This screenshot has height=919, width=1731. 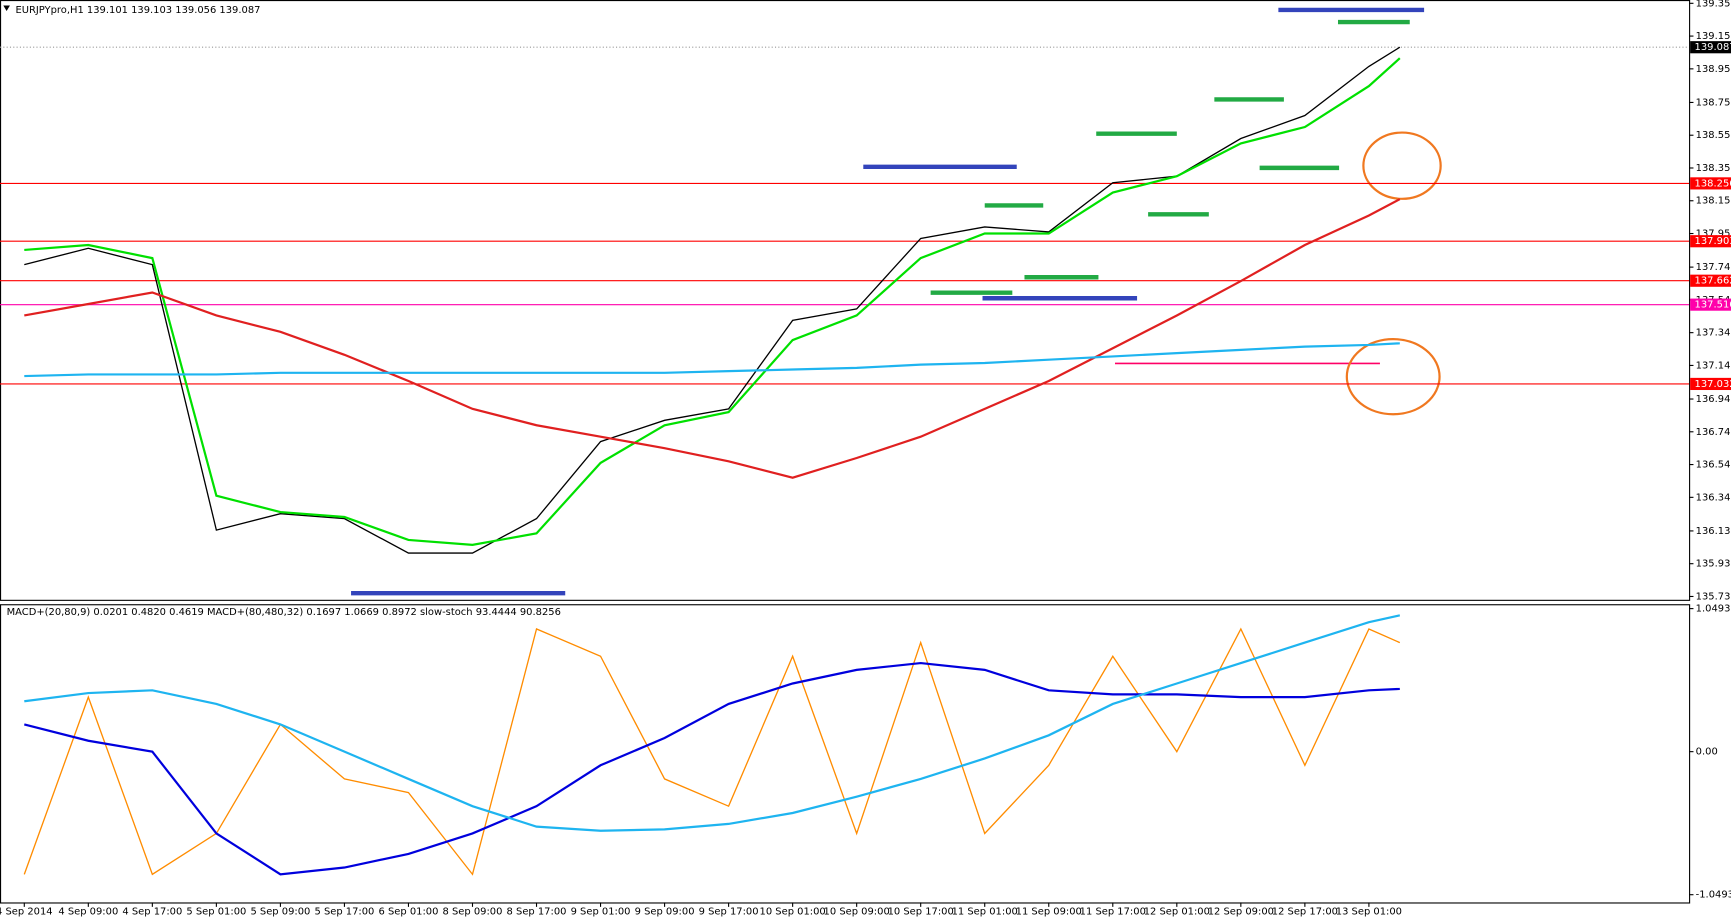 What do you see at coordinates (1713, 168) in the screenshot?
I see `y-tick-label: 138.35` at bounding box center [1713, 168].